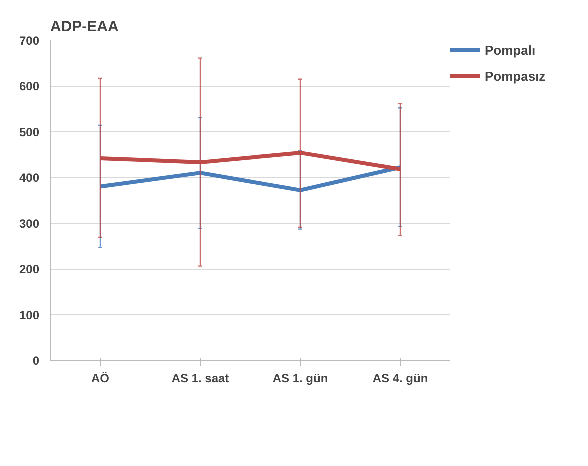  I want to click on x-tick-label: AS 1. saat, so click(201, 379).